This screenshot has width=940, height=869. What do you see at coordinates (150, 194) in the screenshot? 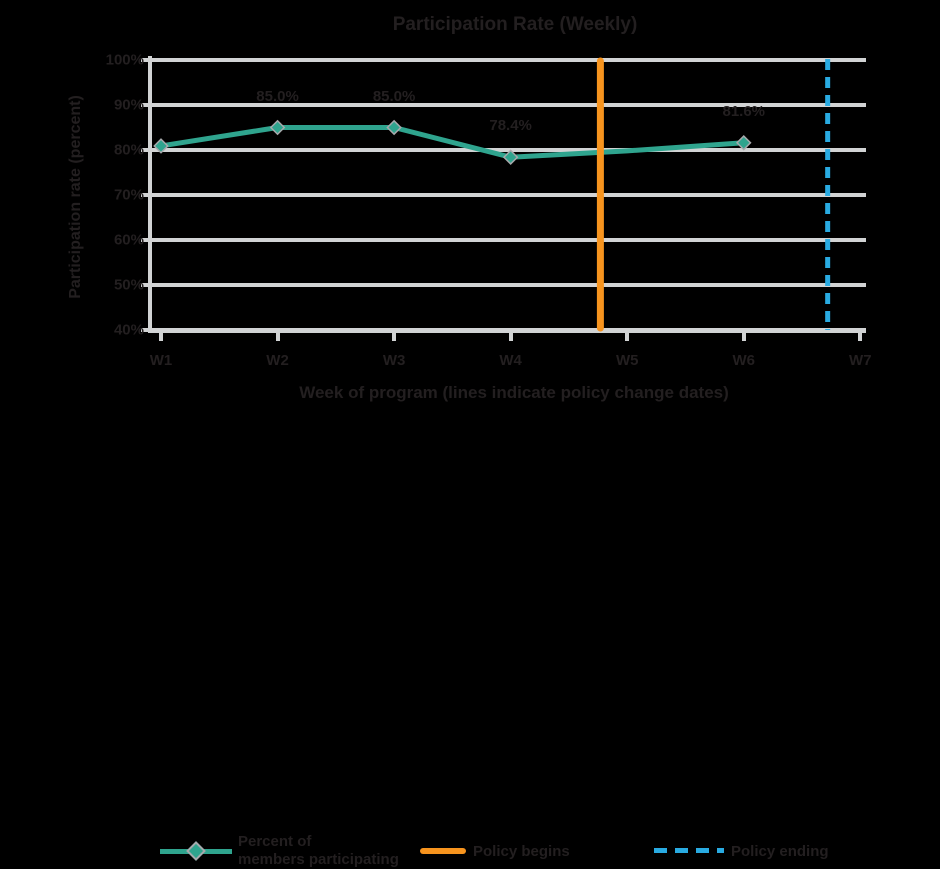
I see `y-axis-line` at bounding box center [150, 194].